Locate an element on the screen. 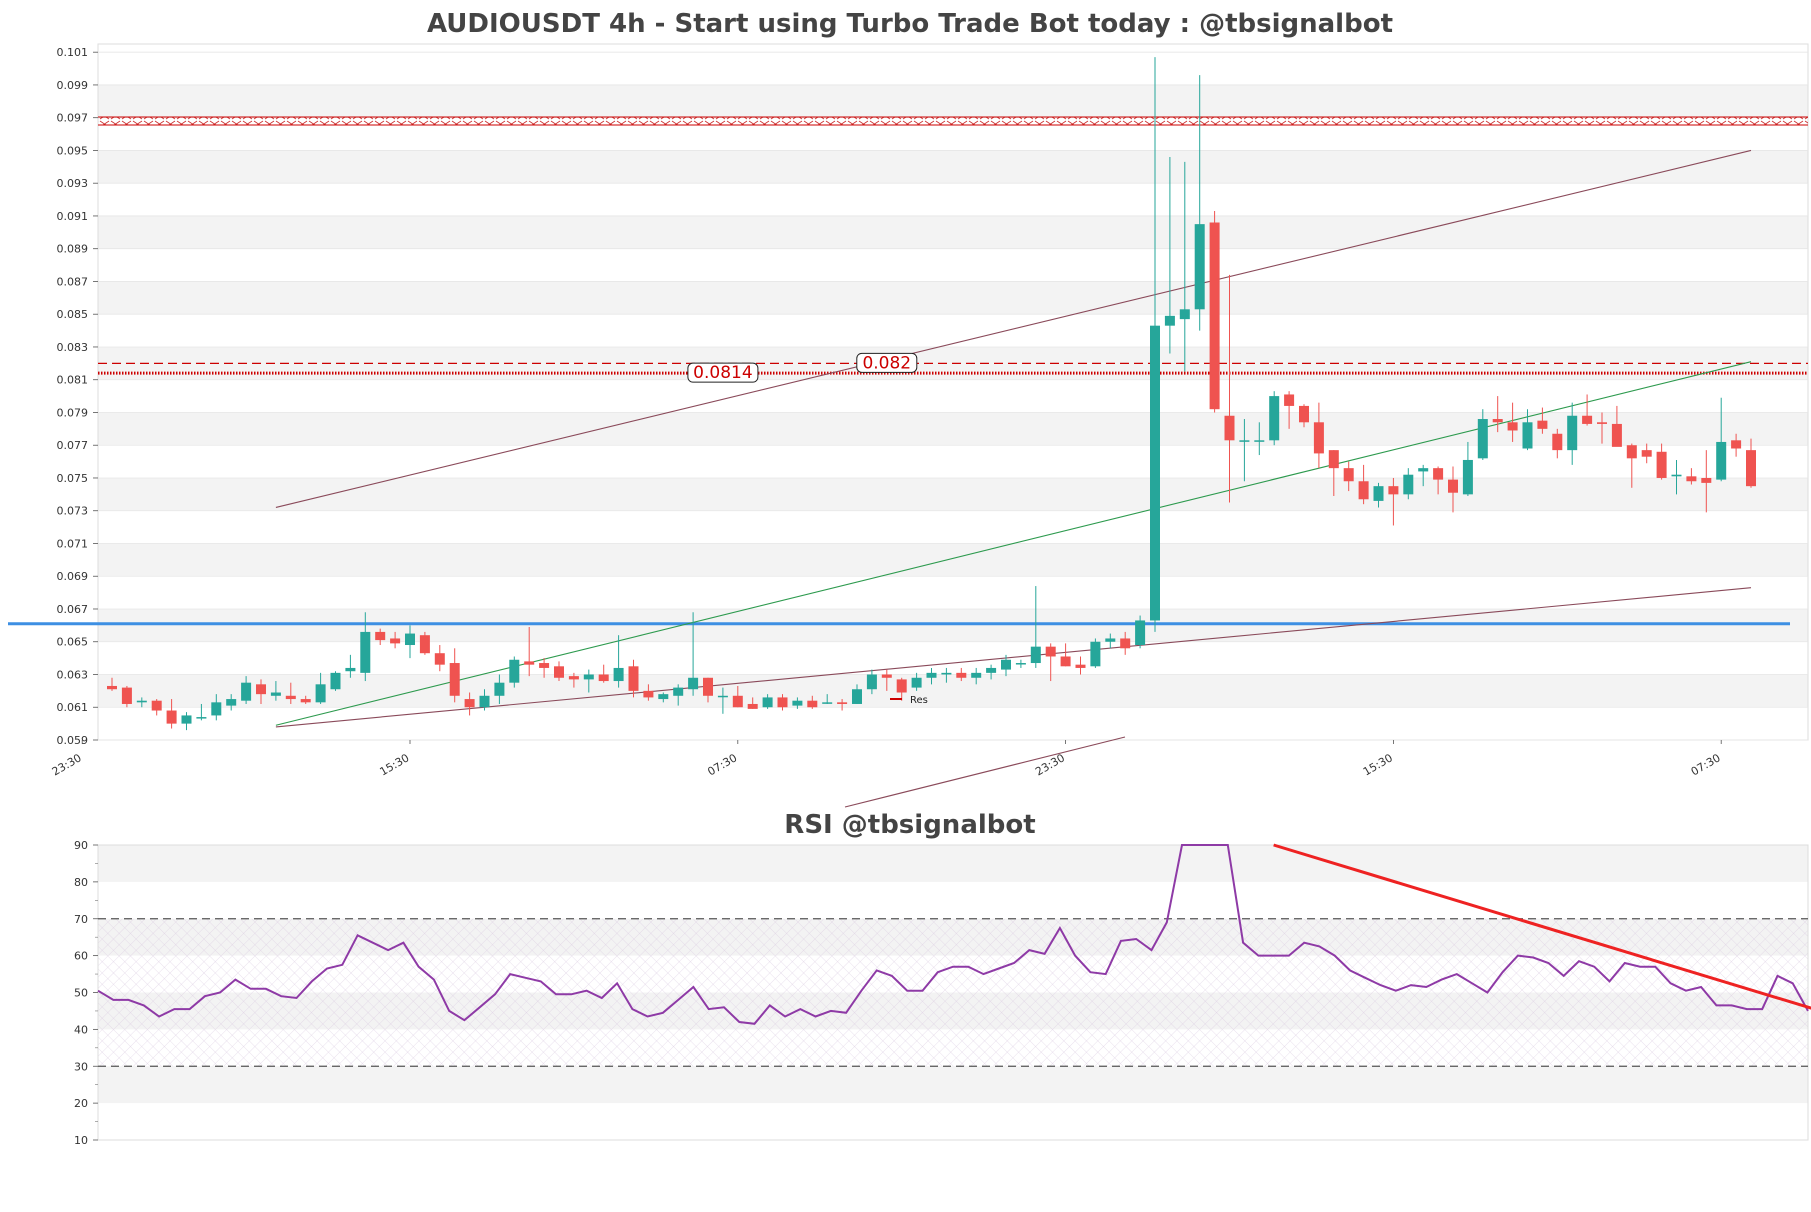 Image resolution: width=1811 pixels, height=1212 pixels. rsi-y-tick-label: 60 is located at coordinates (81, 956).